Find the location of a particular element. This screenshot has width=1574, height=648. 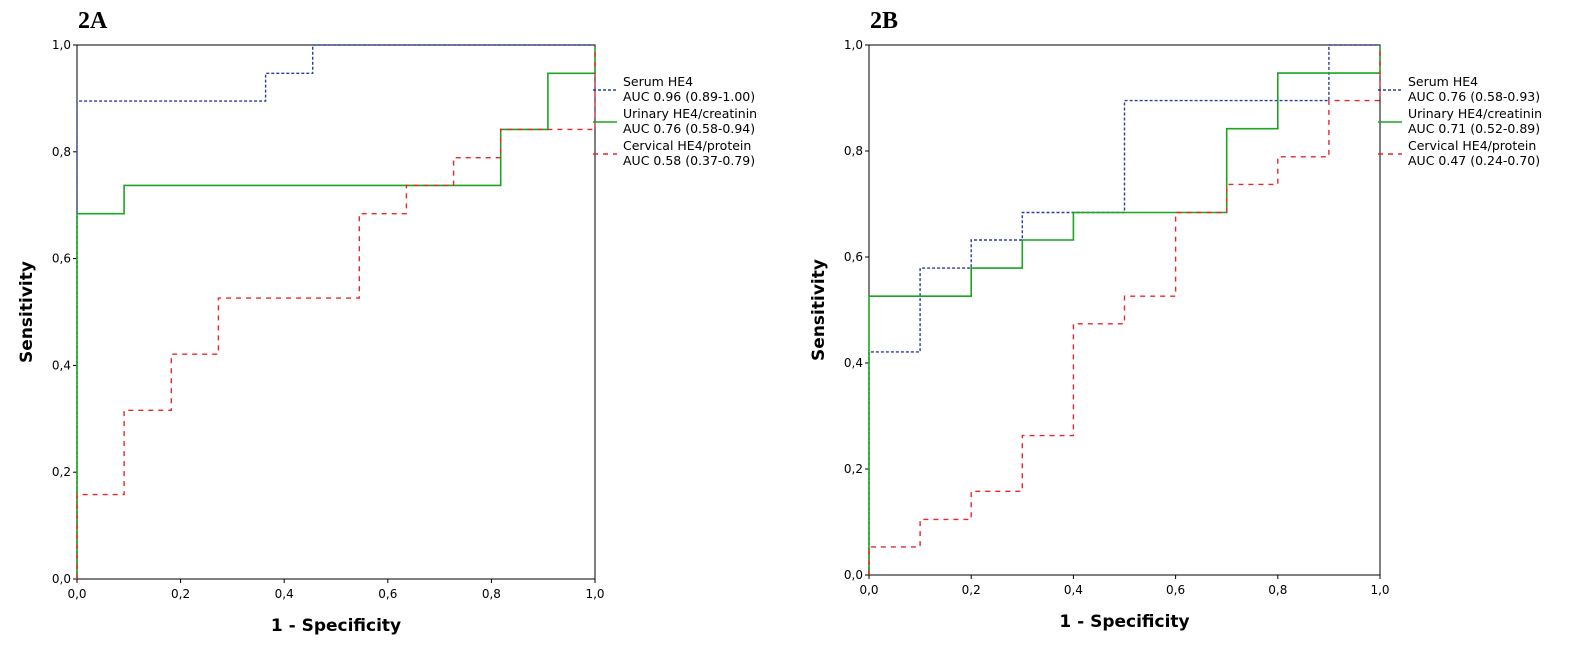

panel-label: 2B is located at coordinates (884, 21).